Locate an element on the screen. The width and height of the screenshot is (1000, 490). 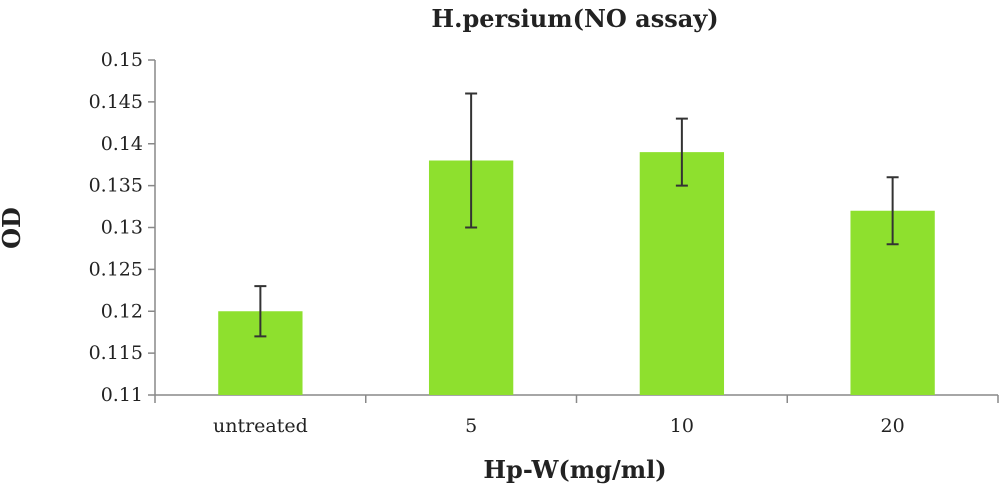
y-tick-label: 0.14 is located at coordinates (122, 144).